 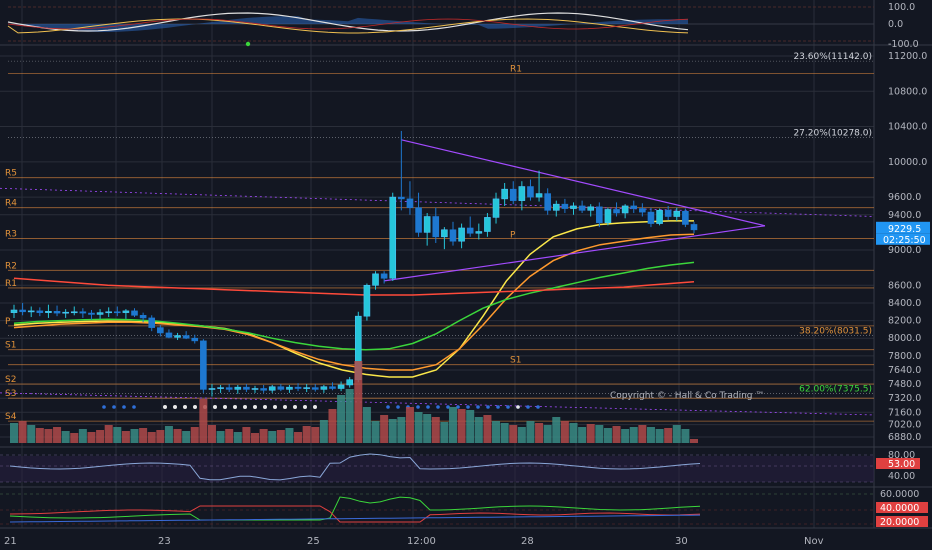 What do you see at coordinates (10, 541) in the screenshot?
I see `time-axis-tick-label: 21` at bounding box center [10, 541].